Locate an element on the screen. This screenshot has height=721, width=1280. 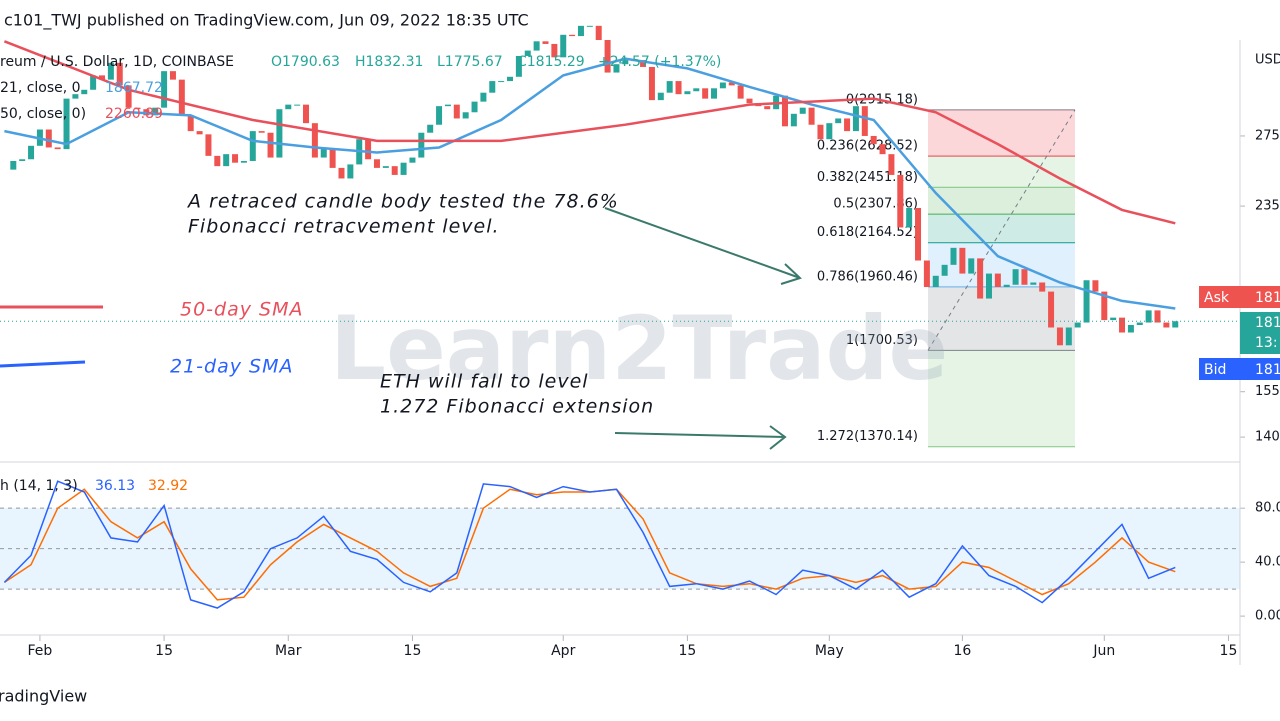
quote-low: L1775.67 is located at coordinates (470, 62).